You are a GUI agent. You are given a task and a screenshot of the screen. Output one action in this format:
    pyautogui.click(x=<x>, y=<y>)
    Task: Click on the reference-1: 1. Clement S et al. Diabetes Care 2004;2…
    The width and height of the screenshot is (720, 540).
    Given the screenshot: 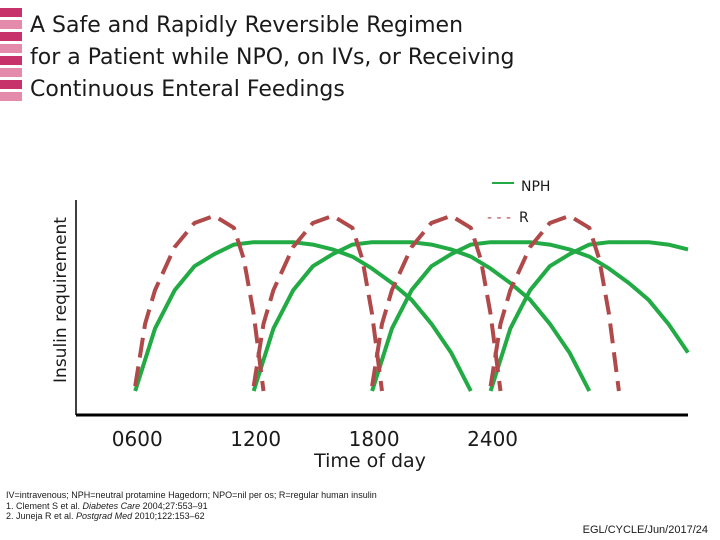 What is the action you would take?
    pyautogui.click(x=236, y=506)
    